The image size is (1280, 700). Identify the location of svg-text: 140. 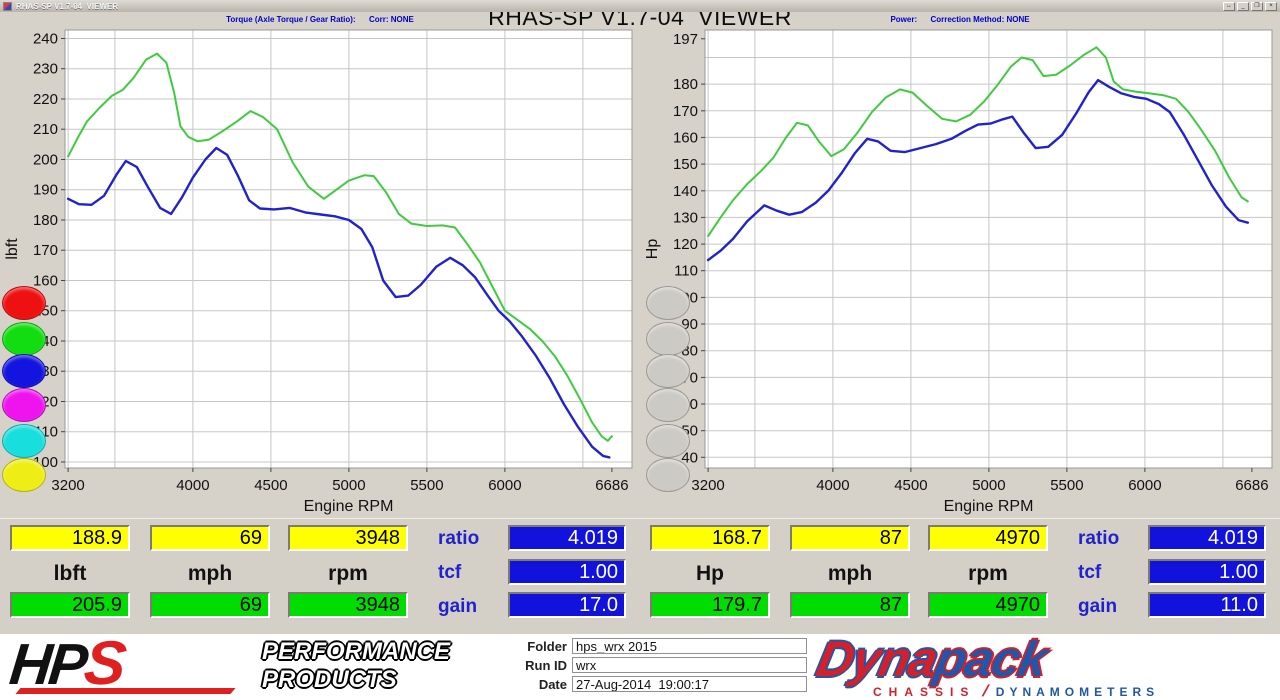
(685, 191).